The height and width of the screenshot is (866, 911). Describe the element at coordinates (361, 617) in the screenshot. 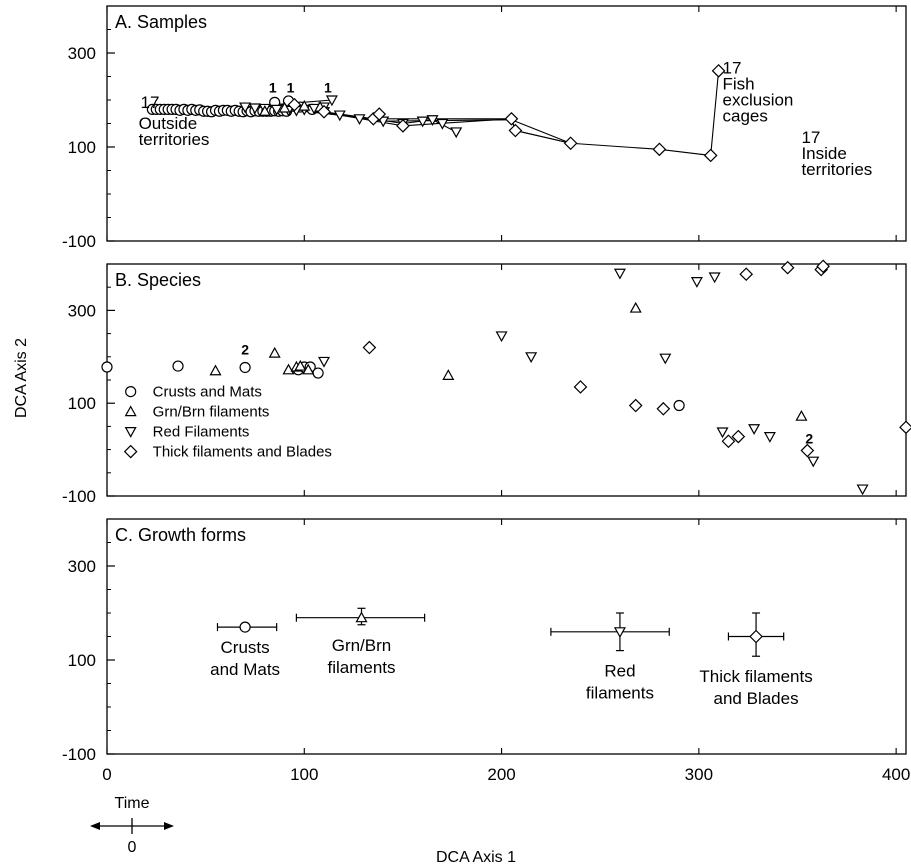

I see `group-mean-triangle-up` at that location.